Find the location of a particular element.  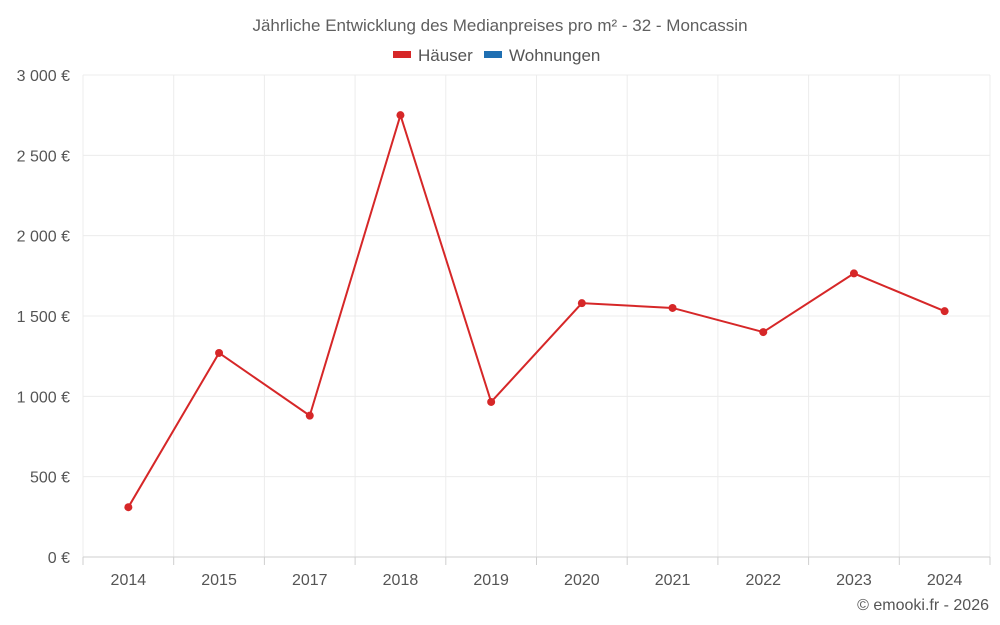

x-tick-label: 2018 is located at coordinates (401, 580).